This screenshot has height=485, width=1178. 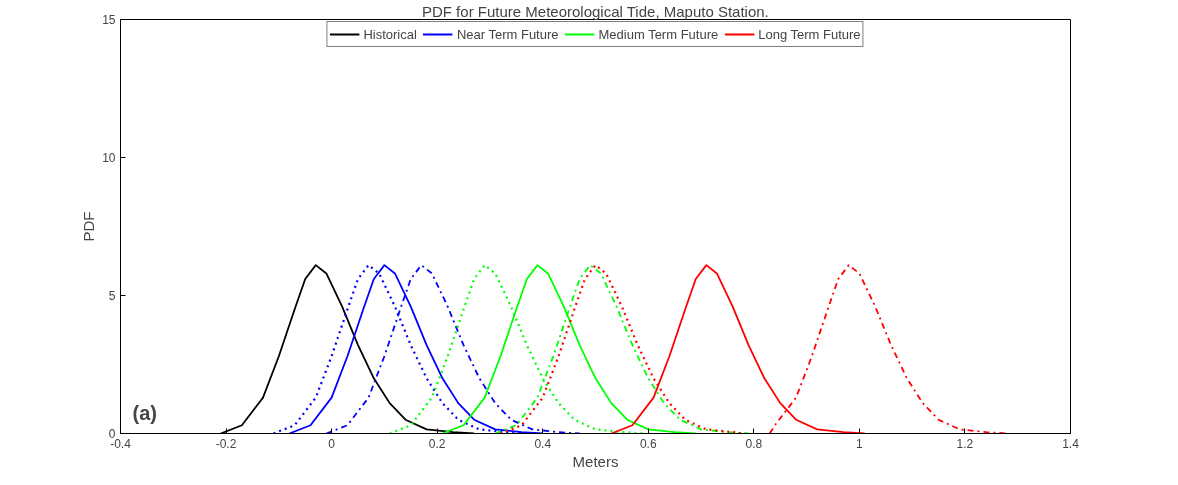 What do you see at coordinates (390, 34) in the screenshot?
I see `legend-label: Historical` at bounding box center [390, 34].